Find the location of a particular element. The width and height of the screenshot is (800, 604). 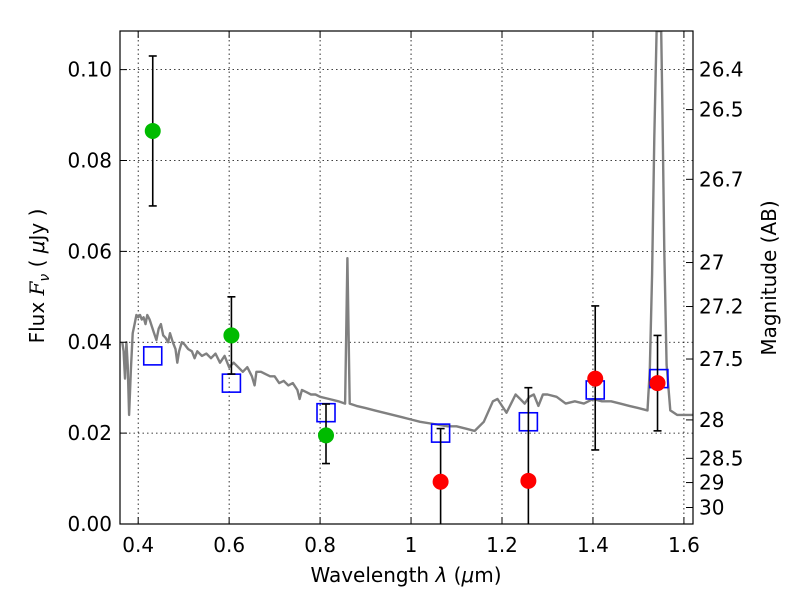

magnitude-tick-label: 26.5 is located at coordinates (721, 110).